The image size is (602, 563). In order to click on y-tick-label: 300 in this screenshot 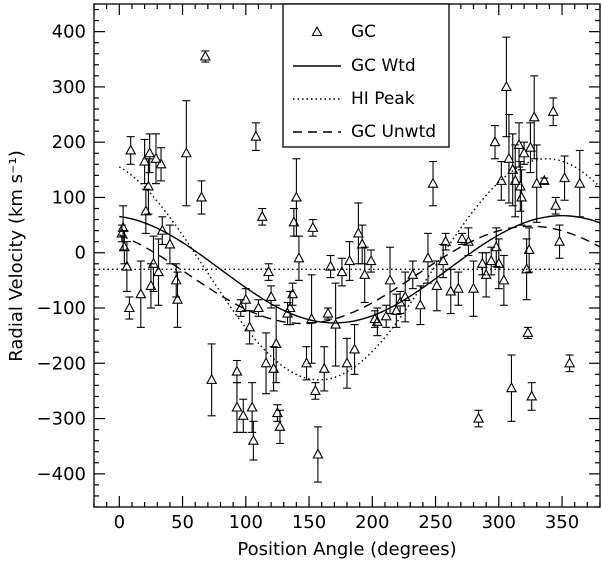, I will do `click(69, 87)`.